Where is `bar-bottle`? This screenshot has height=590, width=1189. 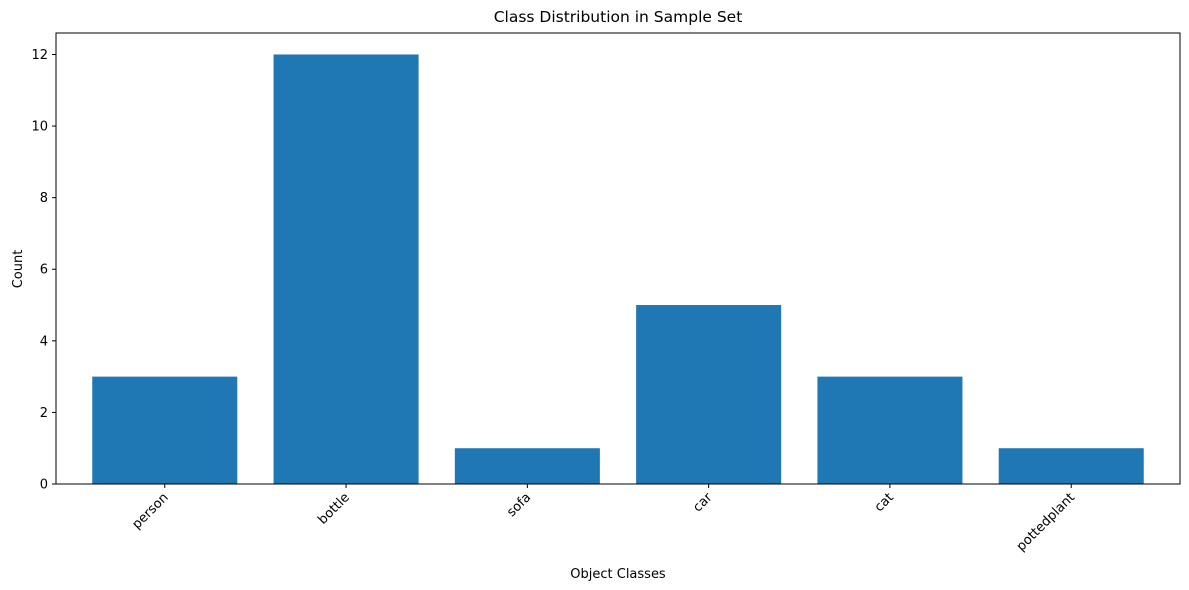 bar-bottle is located at coordinates (346, 269).